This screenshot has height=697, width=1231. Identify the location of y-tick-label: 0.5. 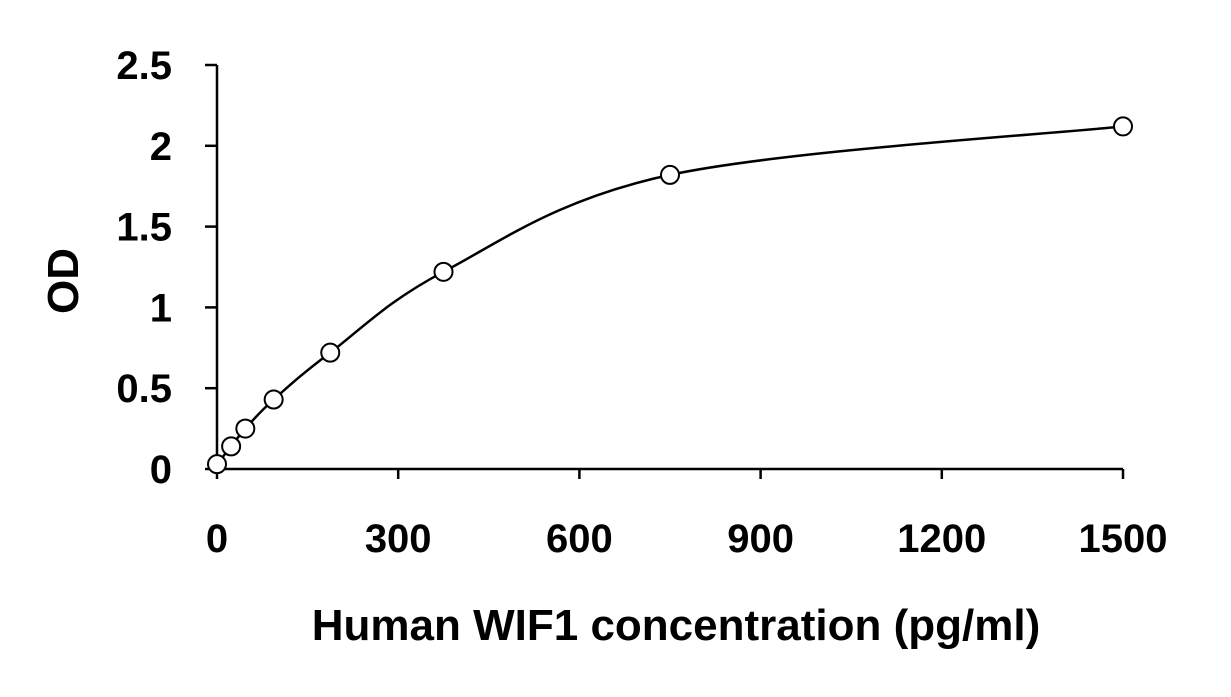
(144, 389).